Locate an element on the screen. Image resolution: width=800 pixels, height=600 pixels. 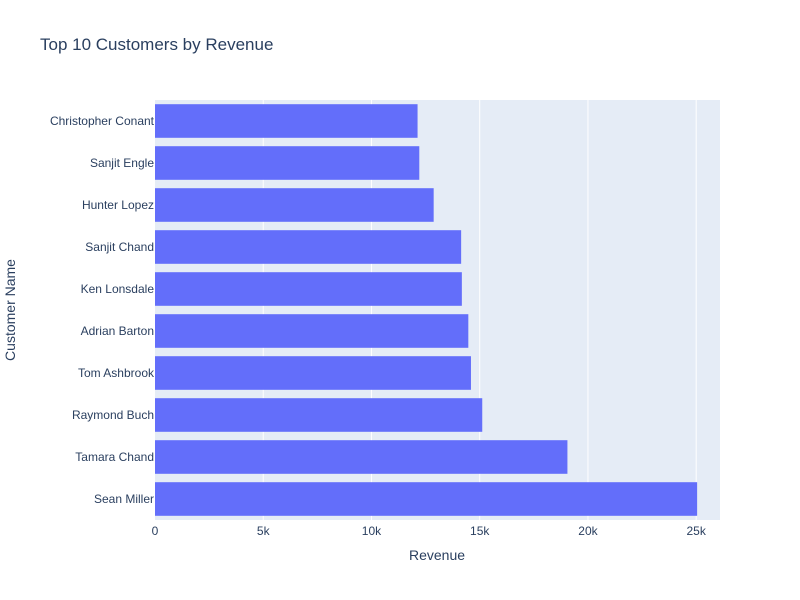
x-tick-label: 15k is located at coordinates (480, 531).